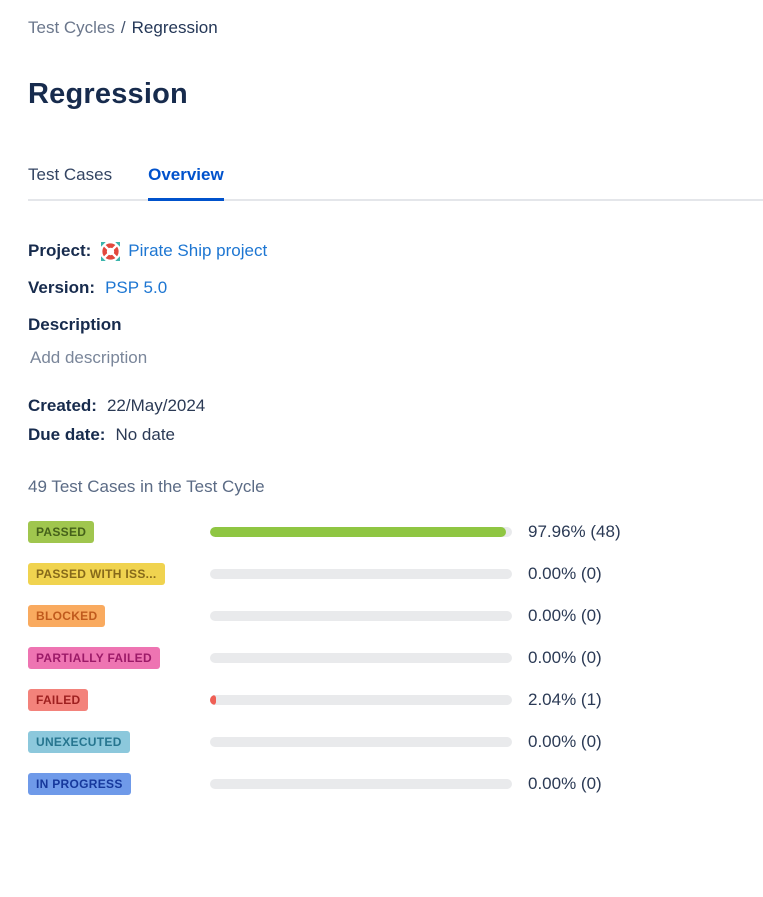 This screenshot has height=897, width=763. Describe the element at coordinates (119, 700) in the screenshot. I see `status-badge-column: FAILED` at that location.